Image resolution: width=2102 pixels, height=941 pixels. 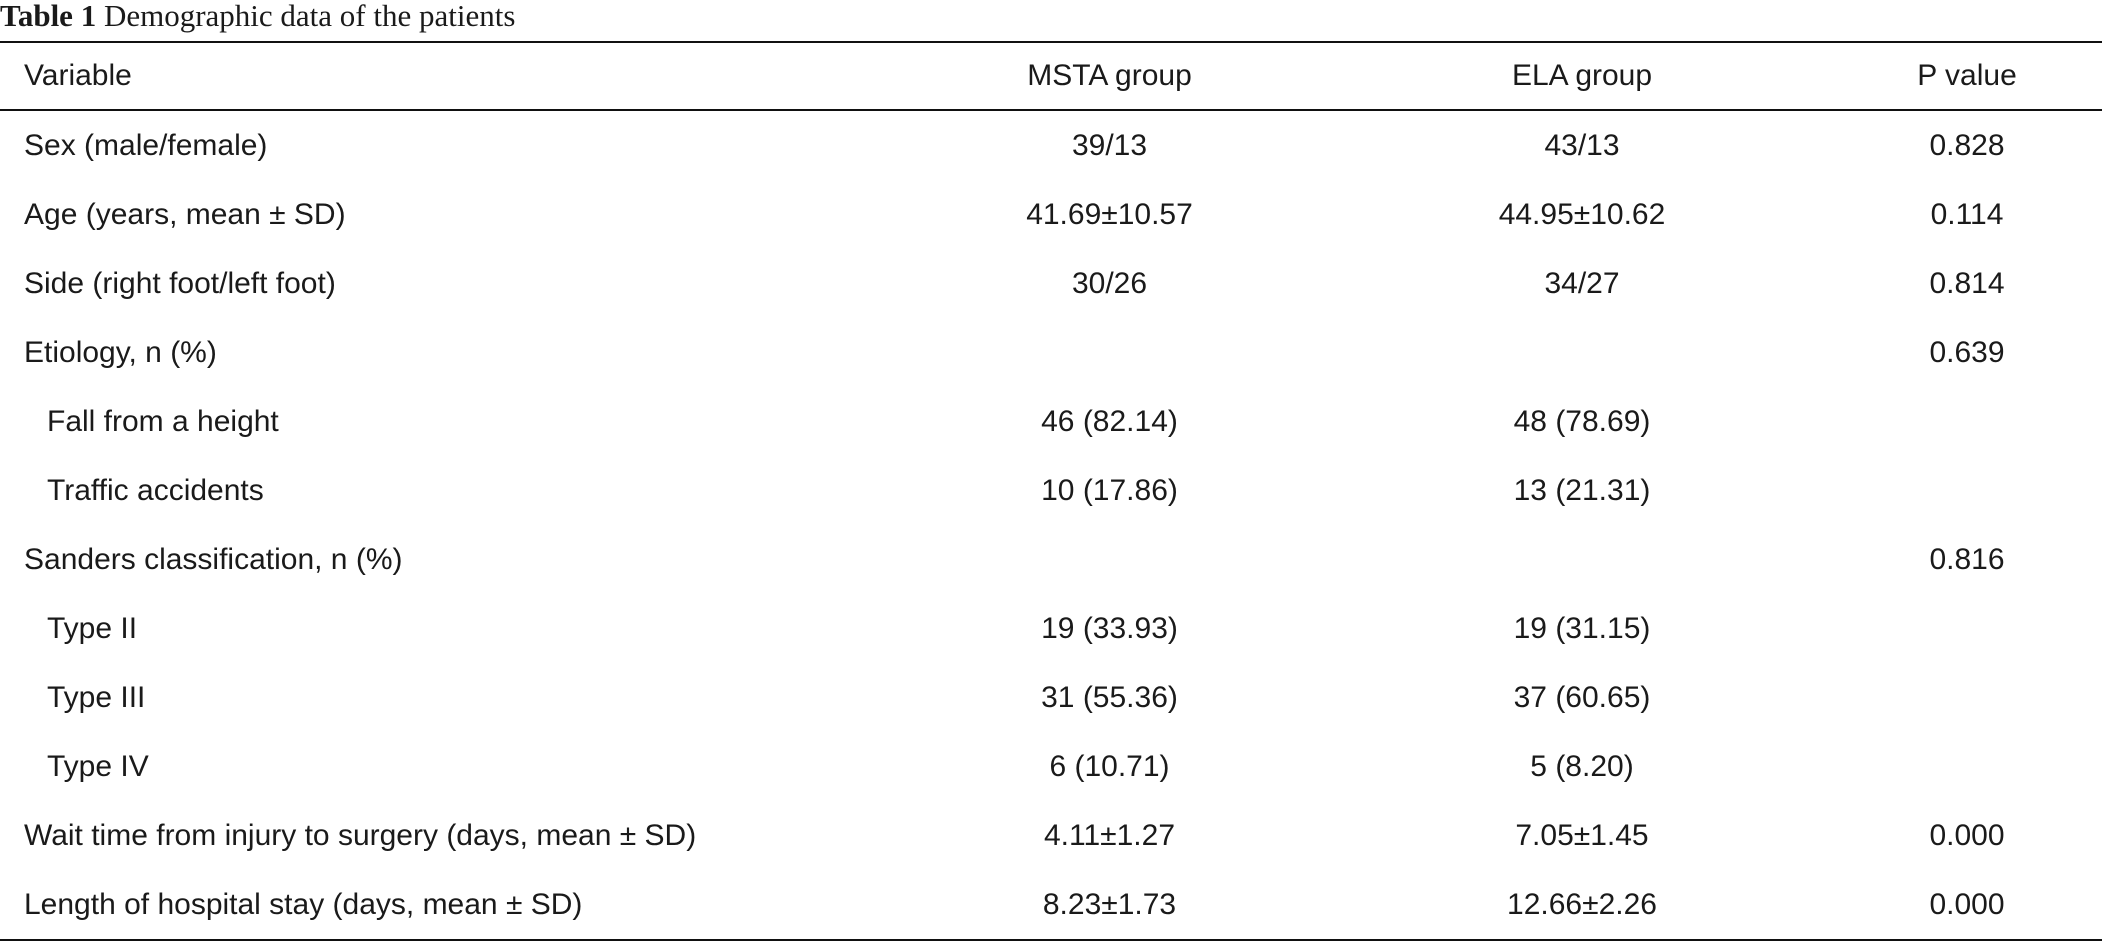 I want to click on cell-p-value: 0.114, so click(x=1967, y=214).